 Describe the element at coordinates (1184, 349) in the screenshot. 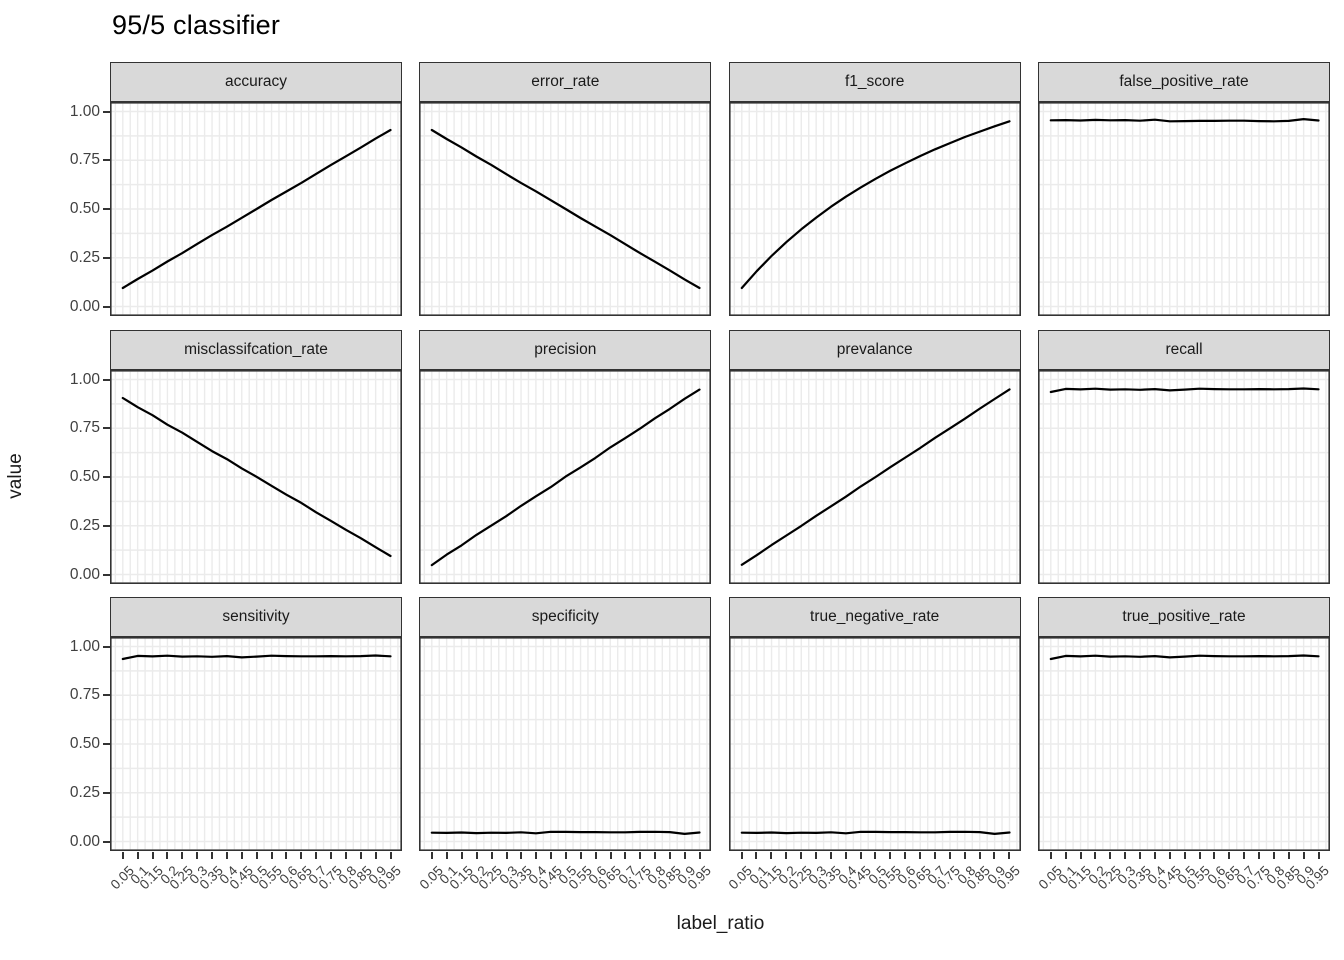

I see `facet-strip-label: recall` at that location.